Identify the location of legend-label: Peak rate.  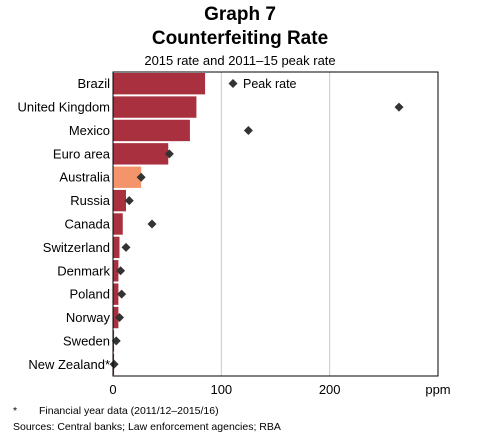
(270, 84).